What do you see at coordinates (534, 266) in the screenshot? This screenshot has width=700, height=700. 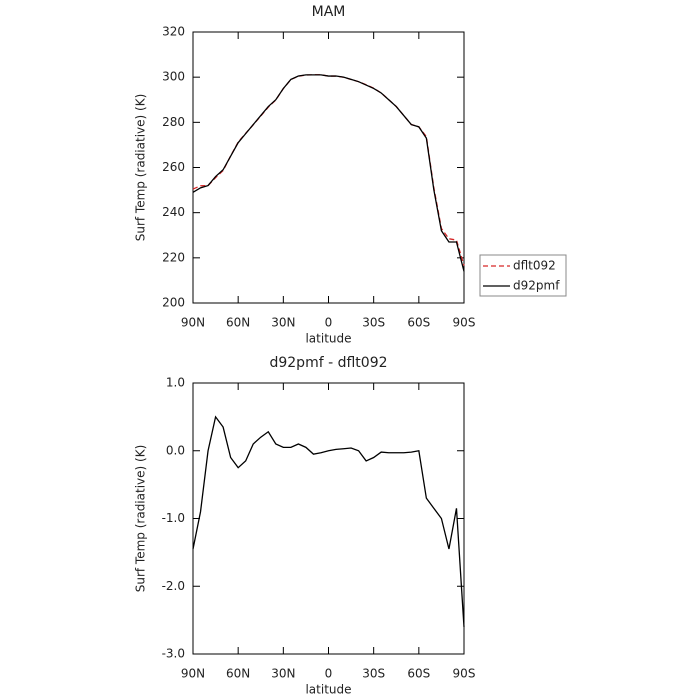 I see `legend-label: dflt092` at bounding box center [534, 266].